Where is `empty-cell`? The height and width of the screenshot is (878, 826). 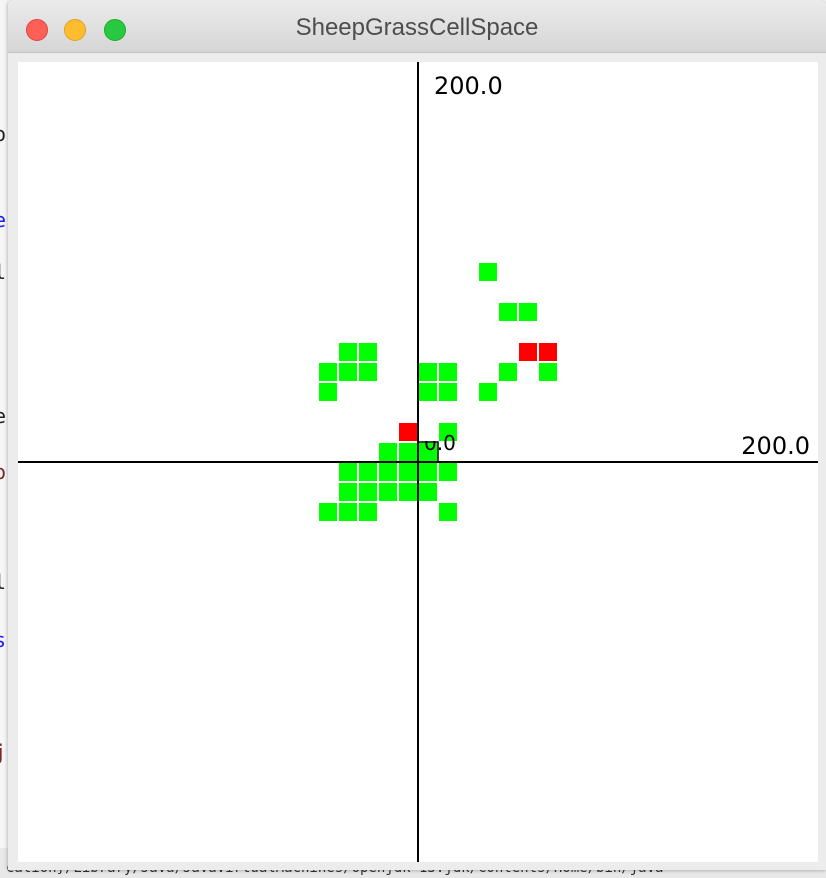
empty-cell is located at coordinates (428, 432).